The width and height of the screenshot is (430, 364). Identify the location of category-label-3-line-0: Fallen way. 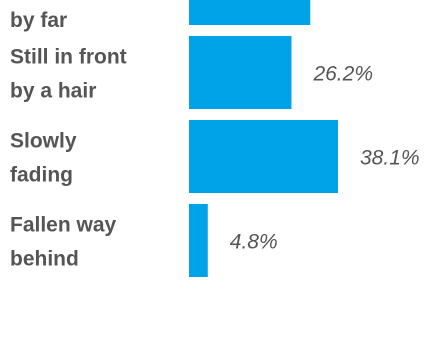
(63, 225).